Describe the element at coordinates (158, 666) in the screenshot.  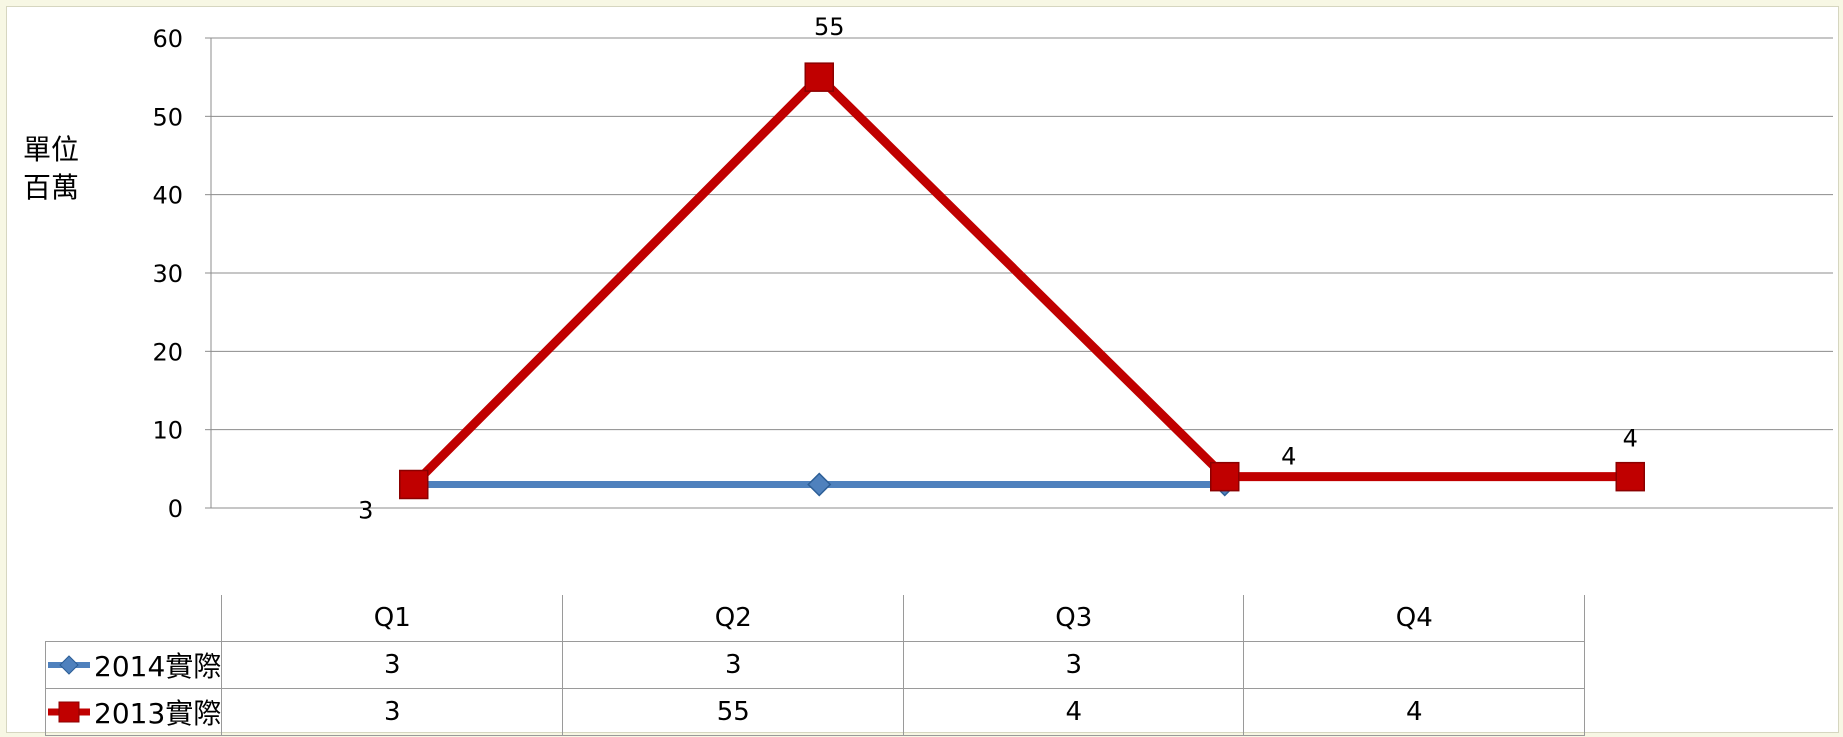
I see `legend-label: 2014實際` at that location.